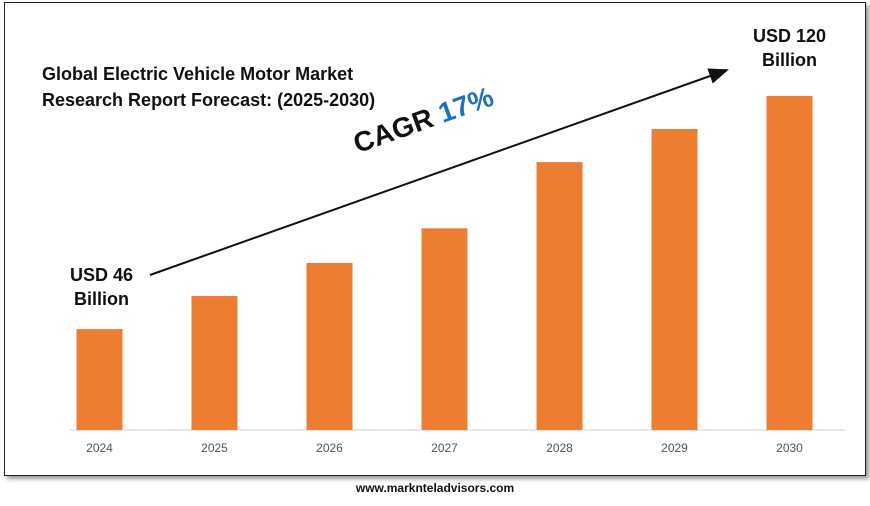 This screenshot has width=870, height=506. Describe the element at coordinates (444, 448) in the screenshot. I see `x-tick-label: 2027` at that location.